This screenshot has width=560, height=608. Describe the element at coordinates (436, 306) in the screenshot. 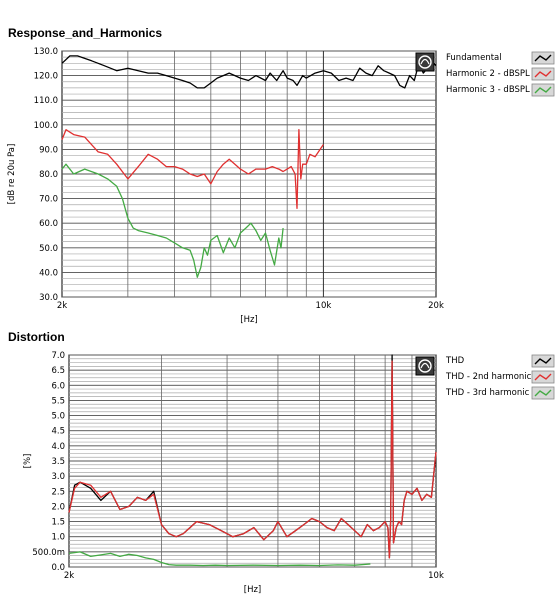

I see `x-tick-label: 20k` at that location.